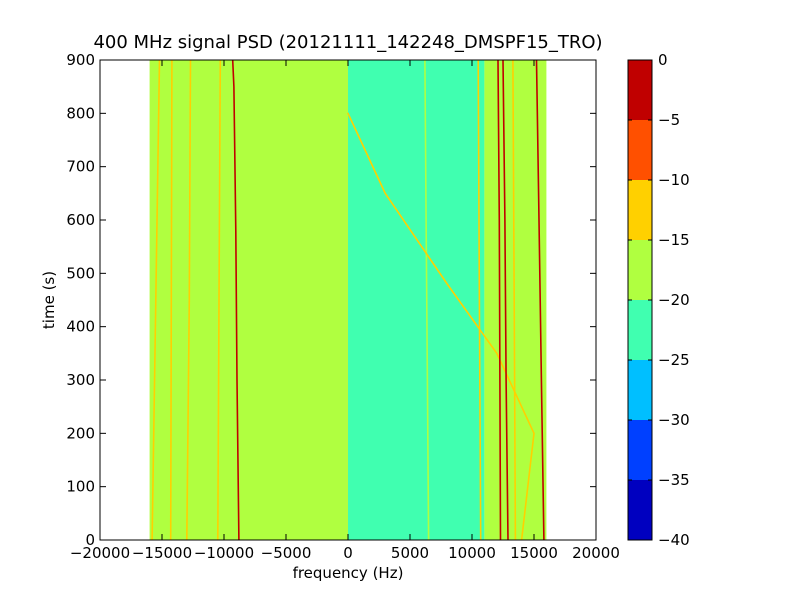  What do you see at coordinates (162, 553) in the screenshot?
I see `x-tick-label: −15000` at bounding box center [162, 553].